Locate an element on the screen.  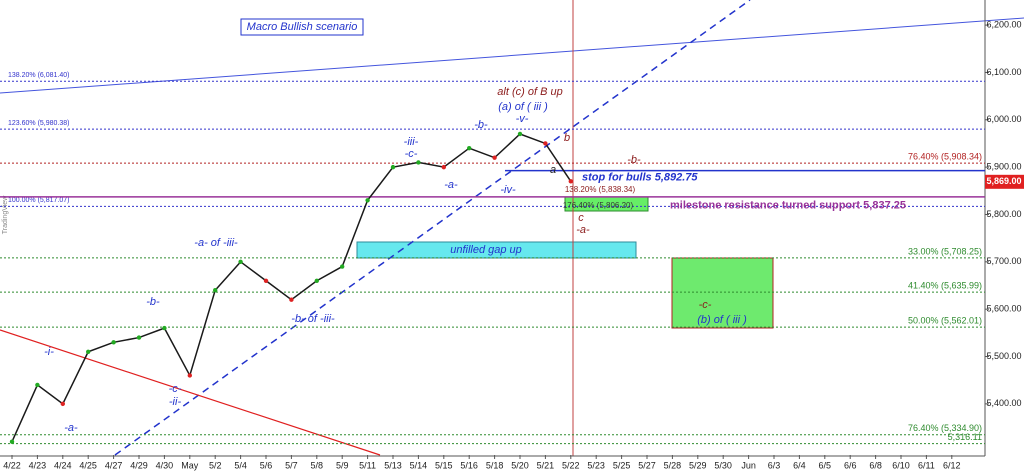
wave-label: -a- of -iii- is located at coordinates (216, 243).